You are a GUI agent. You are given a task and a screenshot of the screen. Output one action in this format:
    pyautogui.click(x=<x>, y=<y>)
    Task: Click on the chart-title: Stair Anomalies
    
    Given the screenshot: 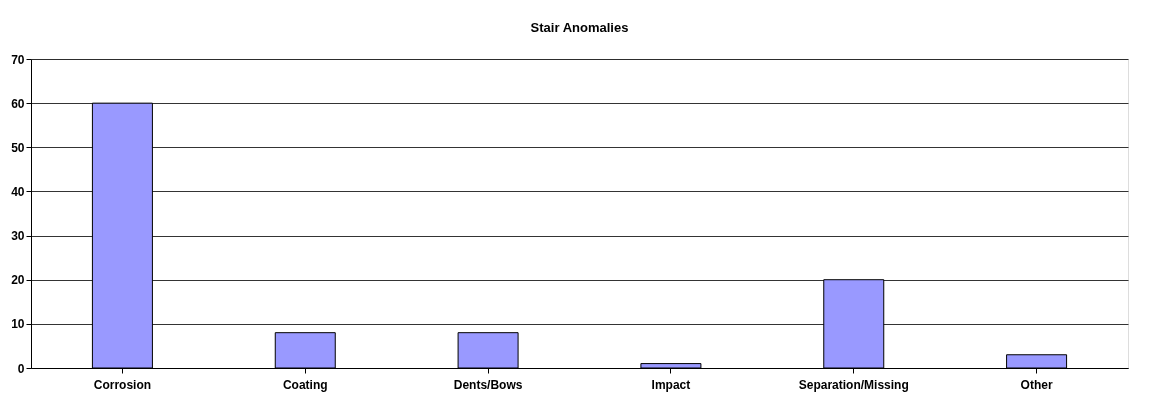 What is the action you would take?
    pyautogui.click(x=579, y=27)
    